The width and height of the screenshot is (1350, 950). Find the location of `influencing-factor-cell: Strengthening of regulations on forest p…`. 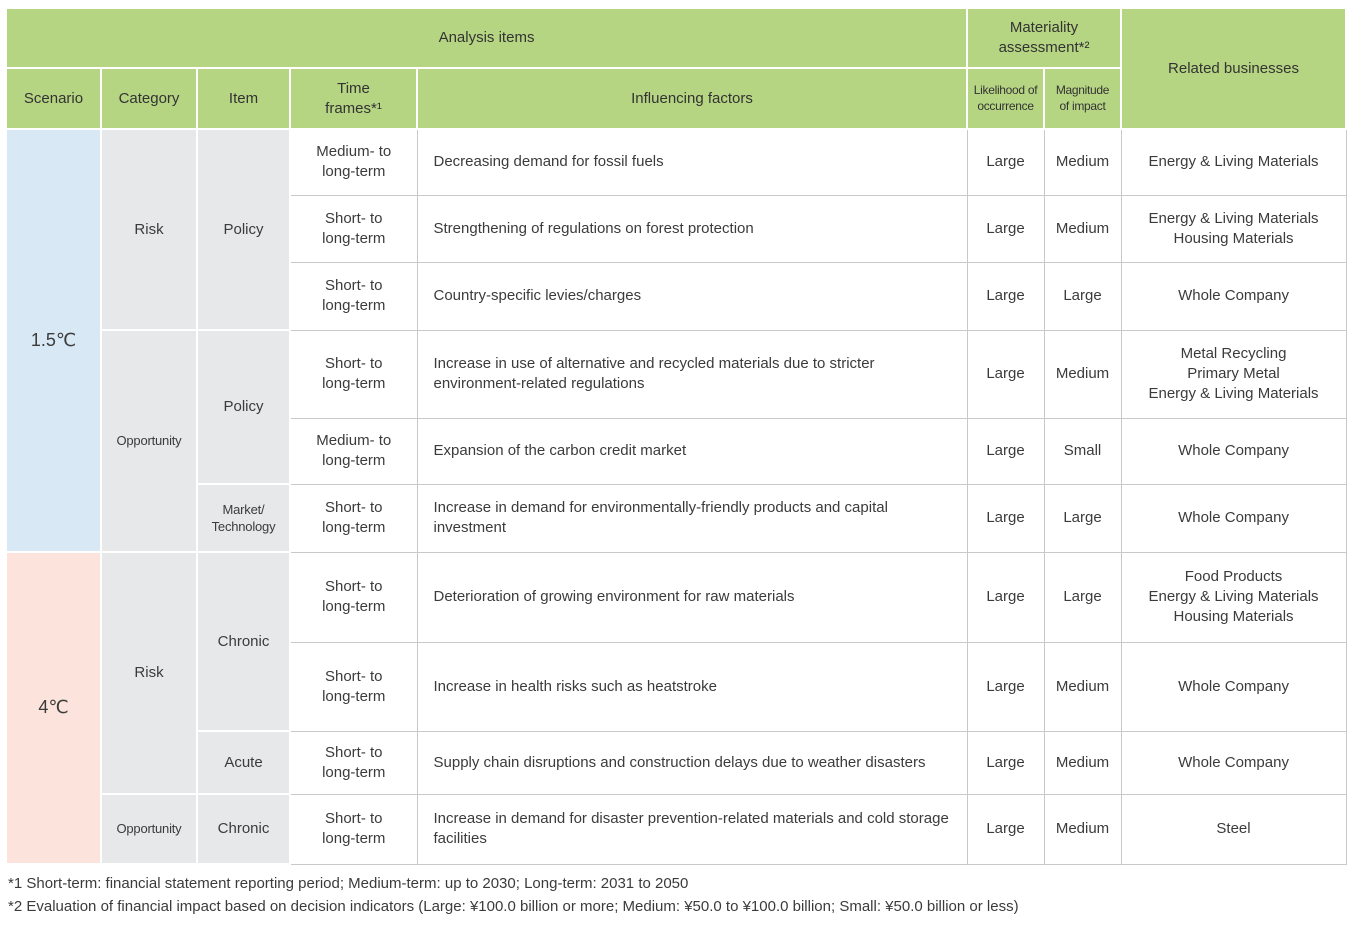

influencing-factor-cell: Strengthening of regulations on forest p… is located at coordinates (692, 228).